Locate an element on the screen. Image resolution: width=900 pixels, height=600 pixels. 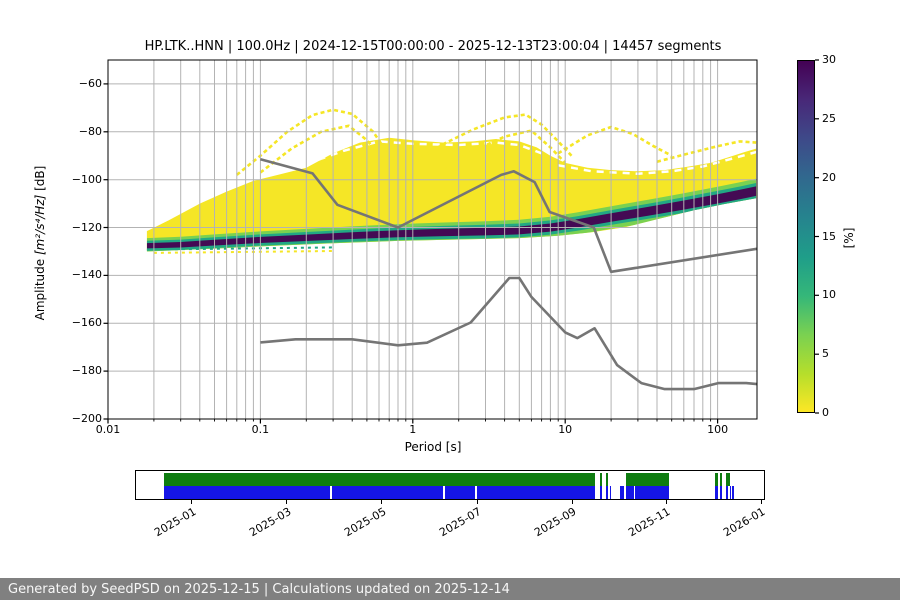
x-tick-label: 1 is located at coordinates (413, 429).